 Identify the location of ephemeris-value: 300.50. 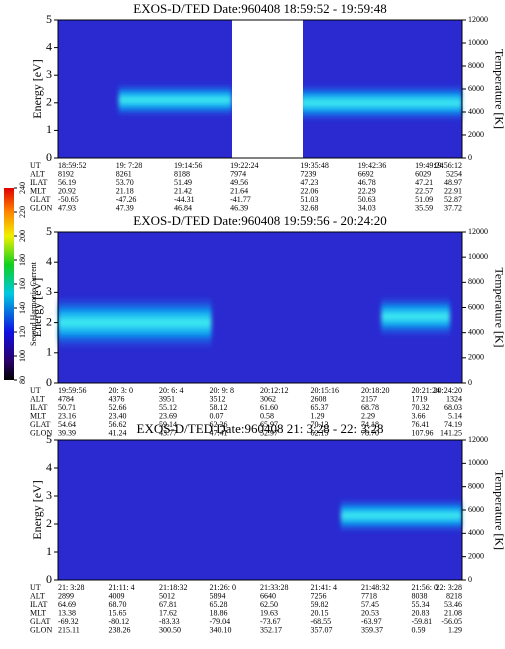
(170, 629).